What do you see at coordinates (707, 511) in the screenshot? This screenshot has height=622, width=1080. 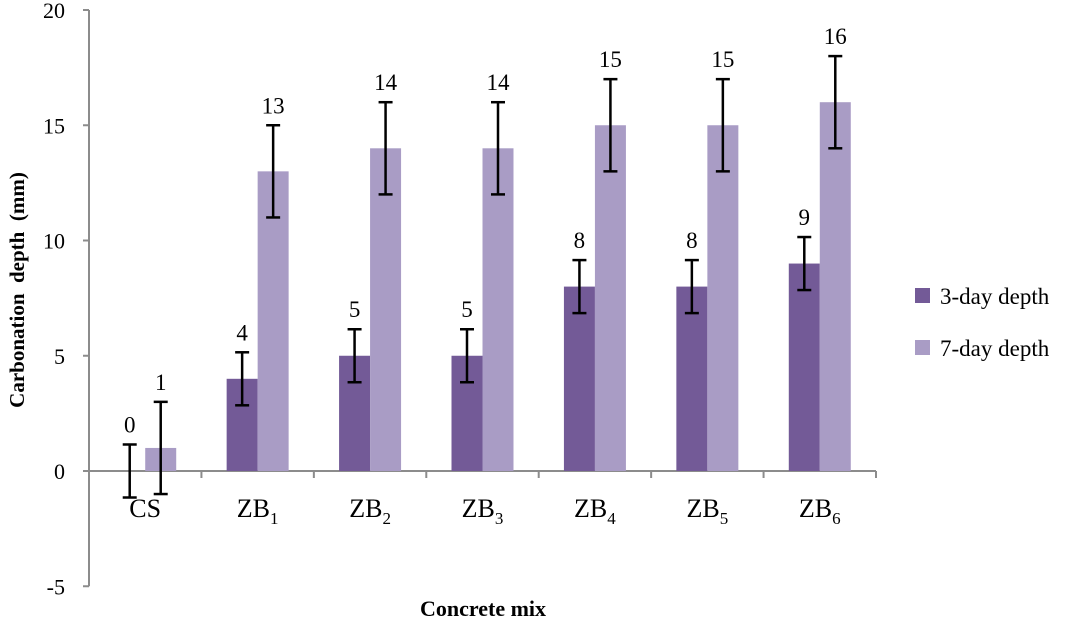 I see `x-tick-label: ZB5` at bounding box center [707, 511].